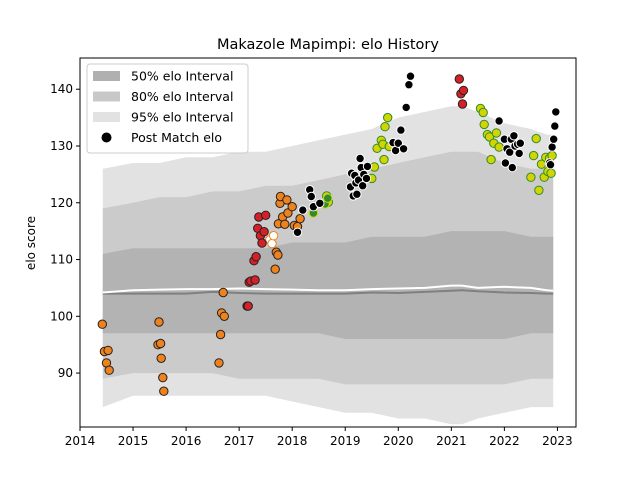 The image size is (640, 480). What do you see at coordinates (133, 441) in the screenshot?
I see `x-tick-label: 2015` at bounding box center [133, 441].